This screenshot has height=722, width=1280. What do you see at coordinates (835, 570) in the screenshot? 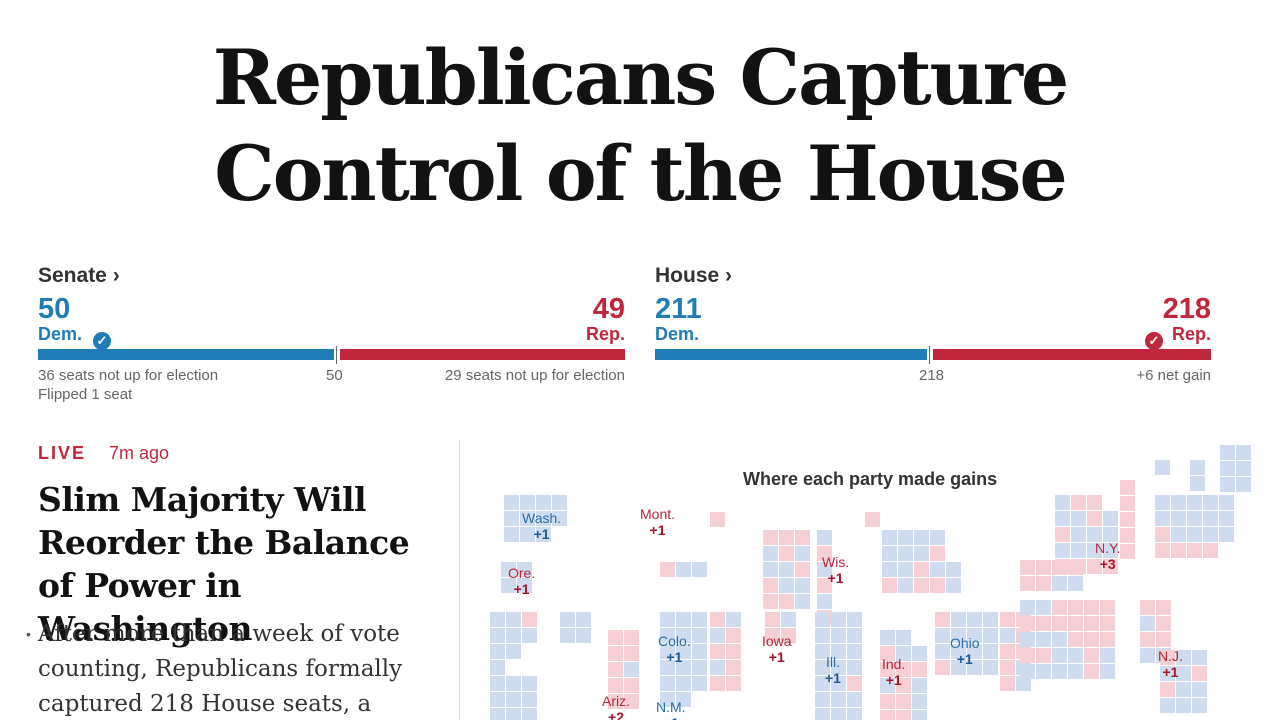
I see `state-label-wis: Wis. +1` at bounding box center [835, 570].